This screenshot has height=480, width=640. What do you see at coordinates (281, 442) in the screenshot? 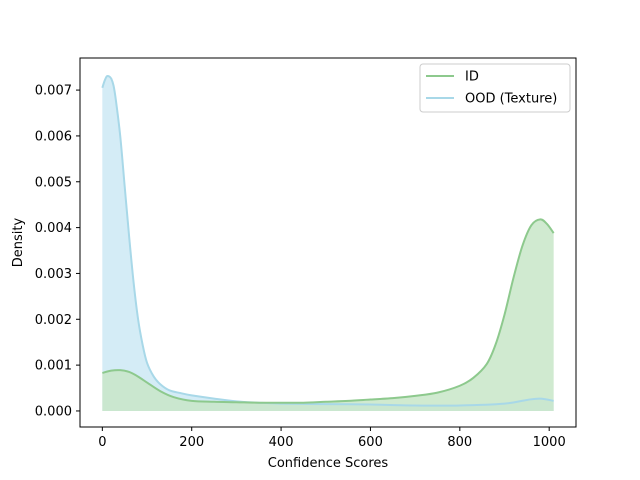
I see `x-tick-label: 400` at bounding box center [281, 442].